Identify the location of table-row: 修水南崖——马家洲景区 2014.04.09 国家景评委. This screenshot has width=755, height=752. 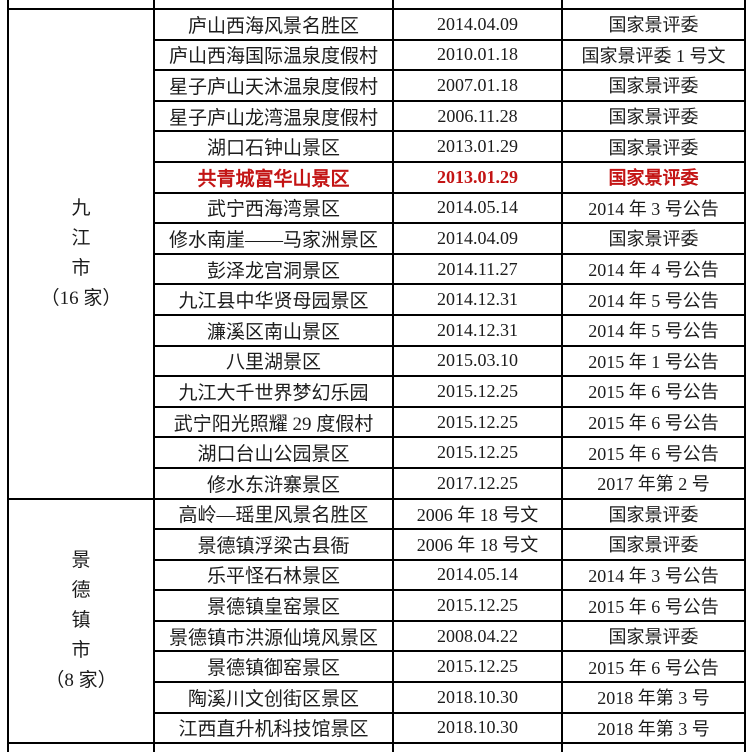
(377, 238).